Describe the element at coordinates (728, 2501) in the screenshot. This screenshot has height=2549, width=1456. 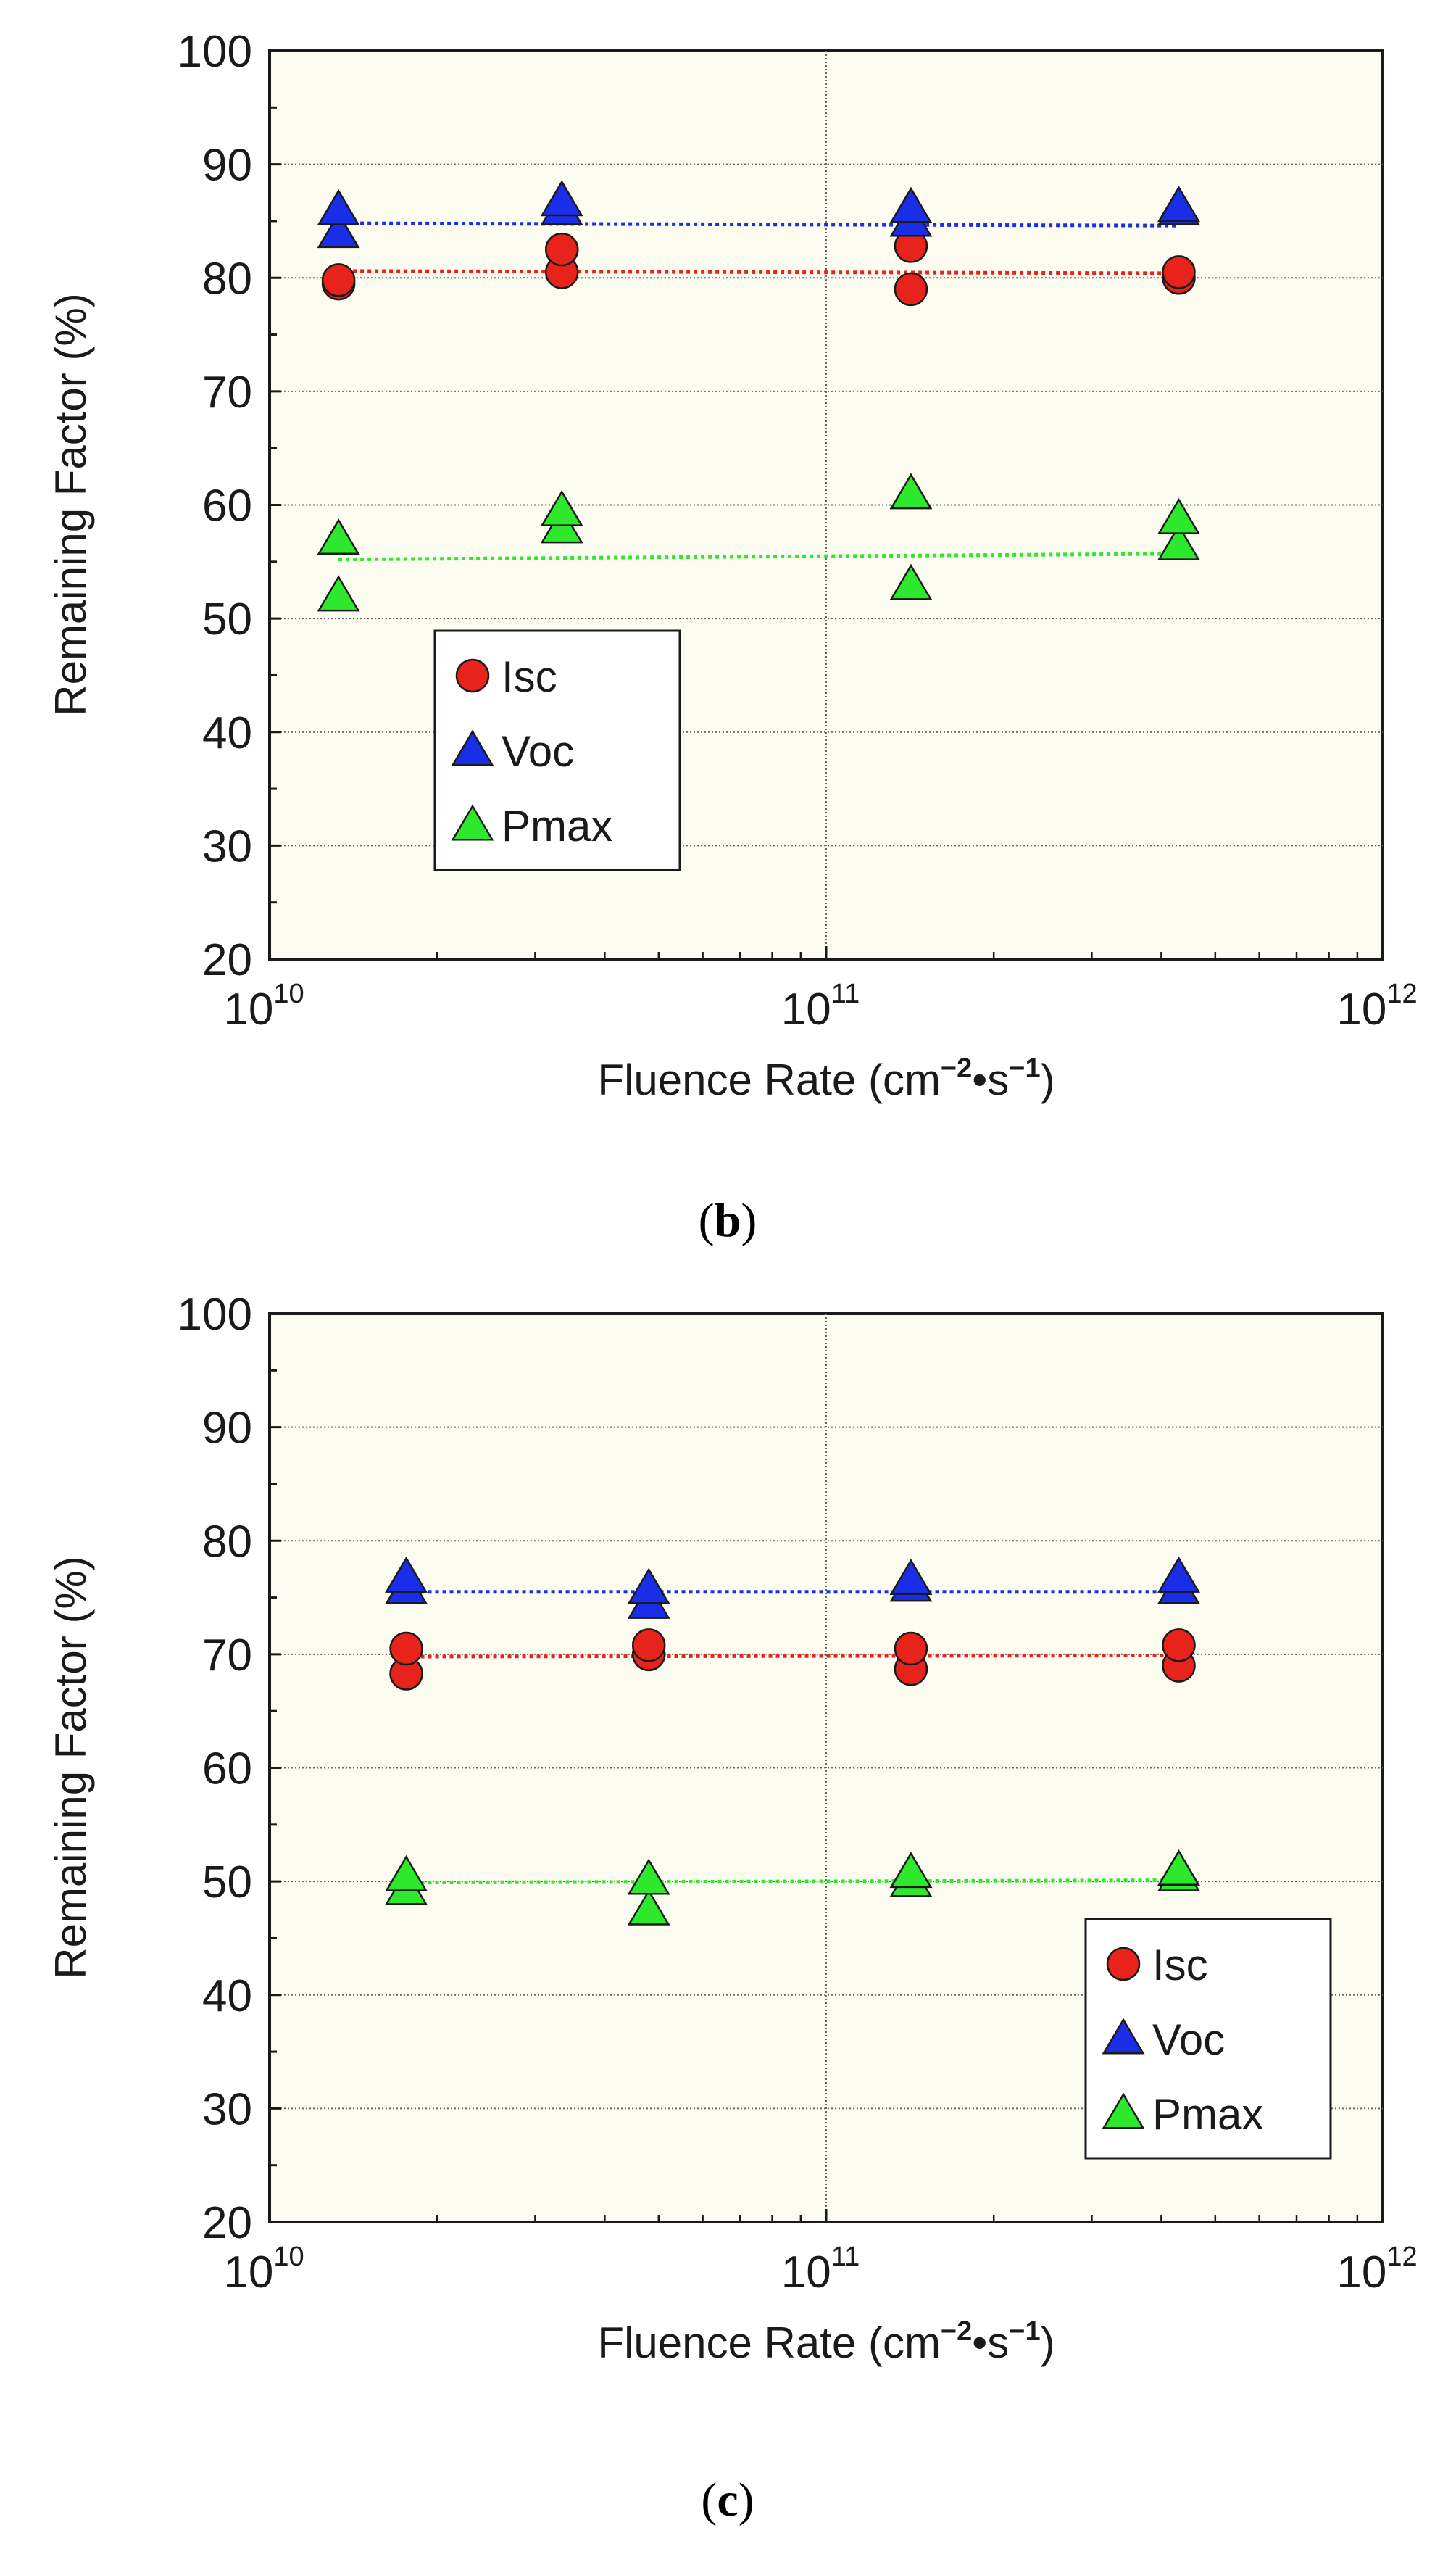
I see `panel-caption: (c)` at that location.